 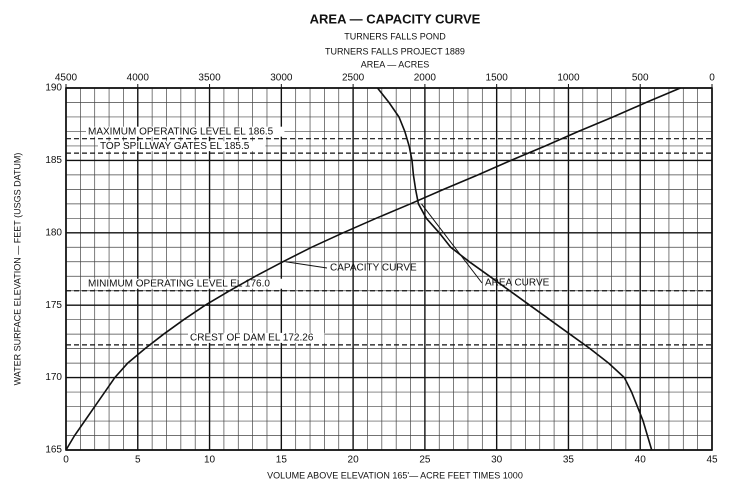 I want to click on y-tick-label: 185, so click(x=53, y=160).